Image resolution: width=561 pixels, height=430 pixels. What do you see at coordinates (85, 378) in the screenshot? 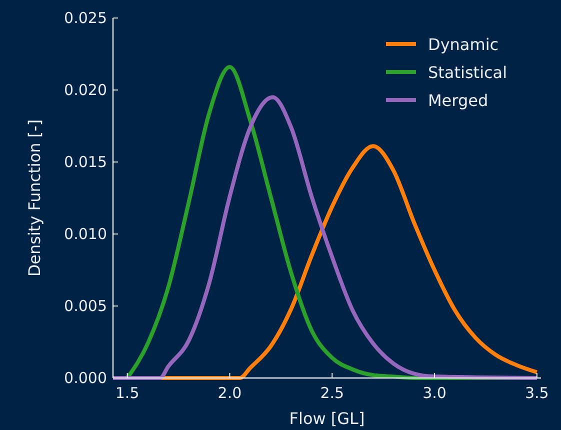
I see `y-tick-label: 0.000` at bounding box center [85, 378].